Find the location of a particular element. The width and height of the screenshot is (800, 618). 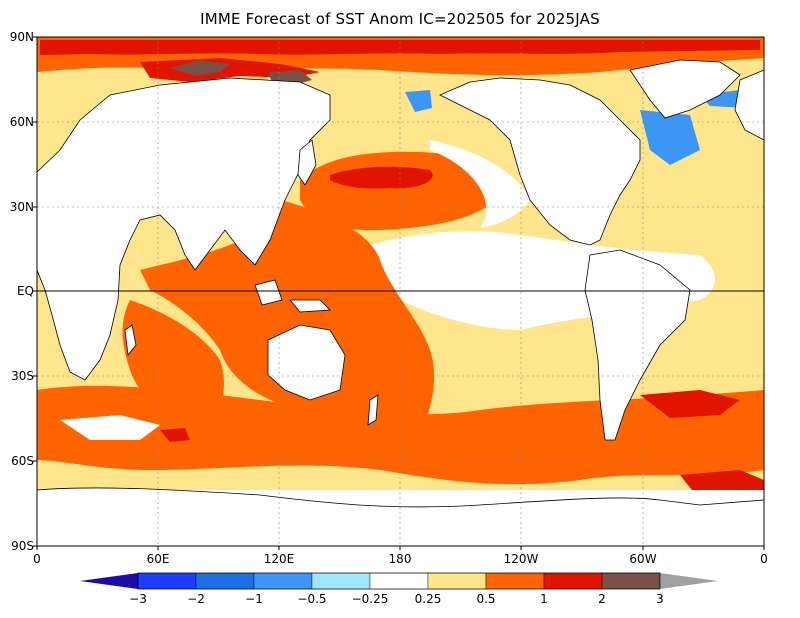

north-america is located at coordinates (540, 161).